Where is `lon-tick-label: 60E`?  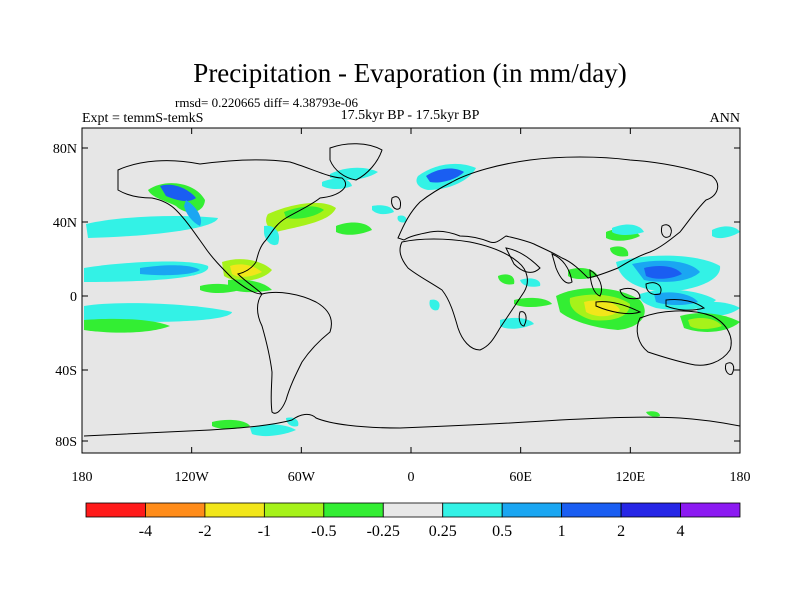 lon-tick-label: 60E is located at coordinates (520, 477).